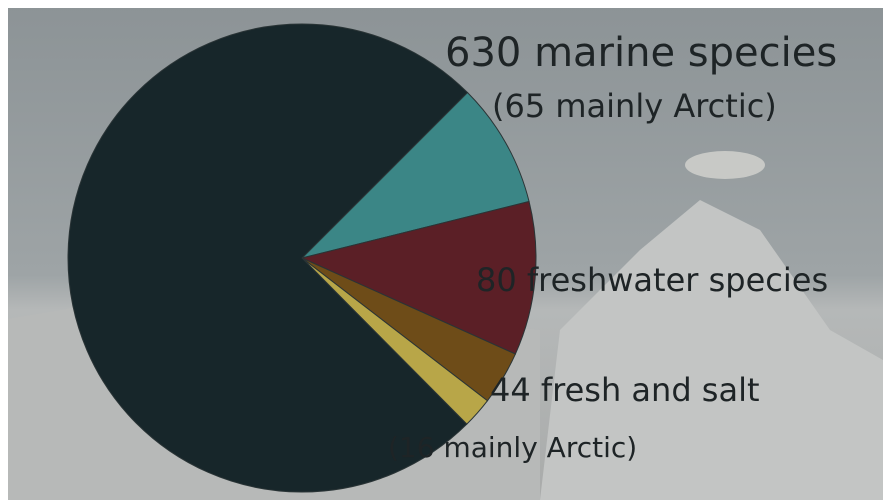 This screenshot has width=883, height=500. Describe the element at coordinates (634, 106) in the screenshot. I see `annotation: (65 mainly Arctic)` at that location.